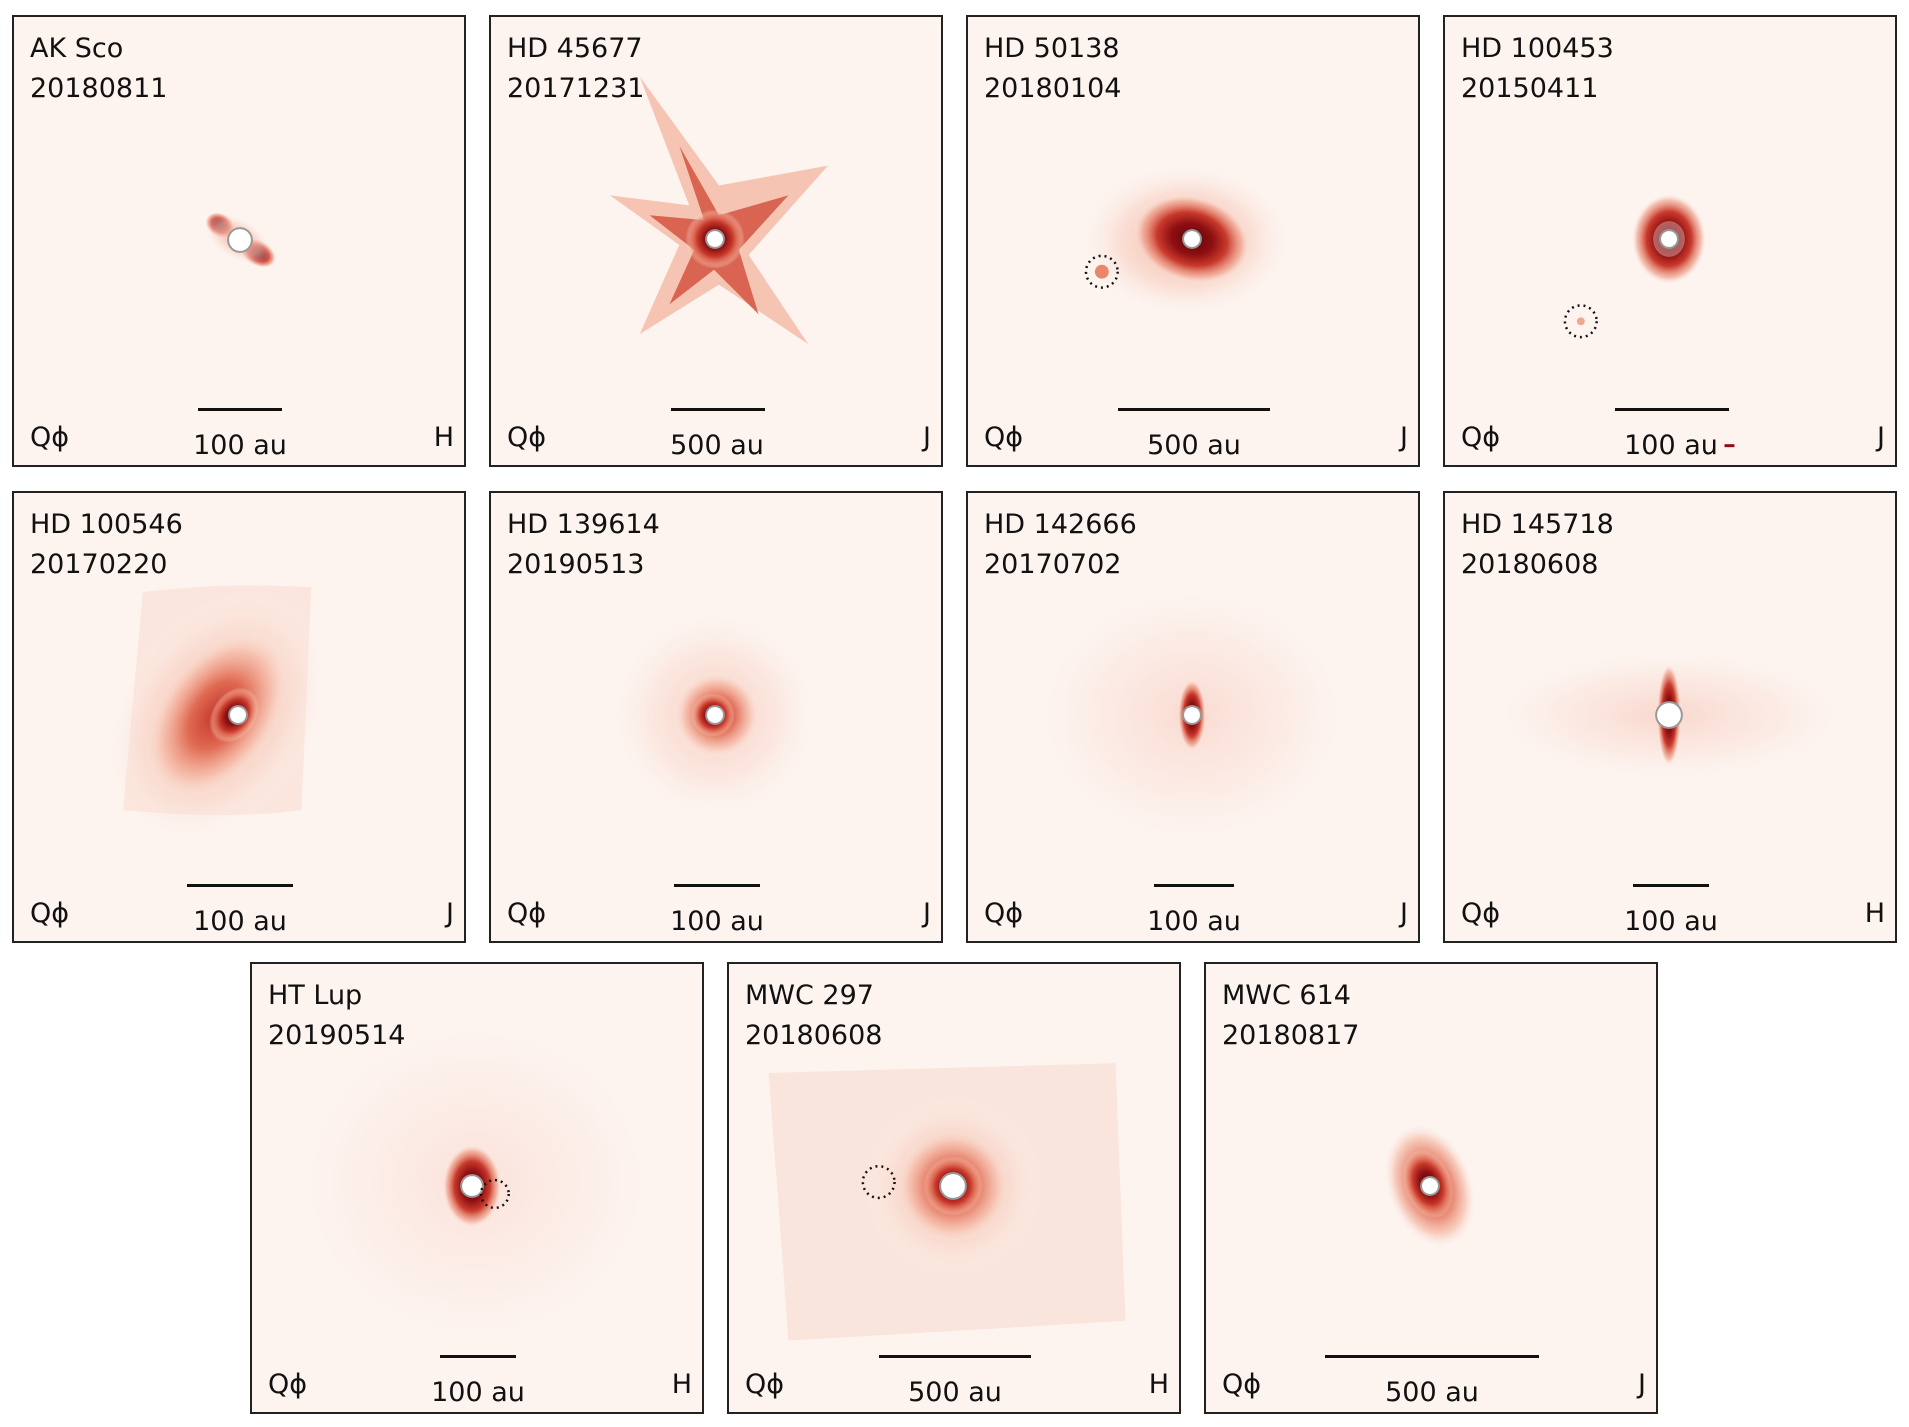  Describe the element at coordinates (583, 524) in the screenshot. I see `target-name: HD 139614` at that location.